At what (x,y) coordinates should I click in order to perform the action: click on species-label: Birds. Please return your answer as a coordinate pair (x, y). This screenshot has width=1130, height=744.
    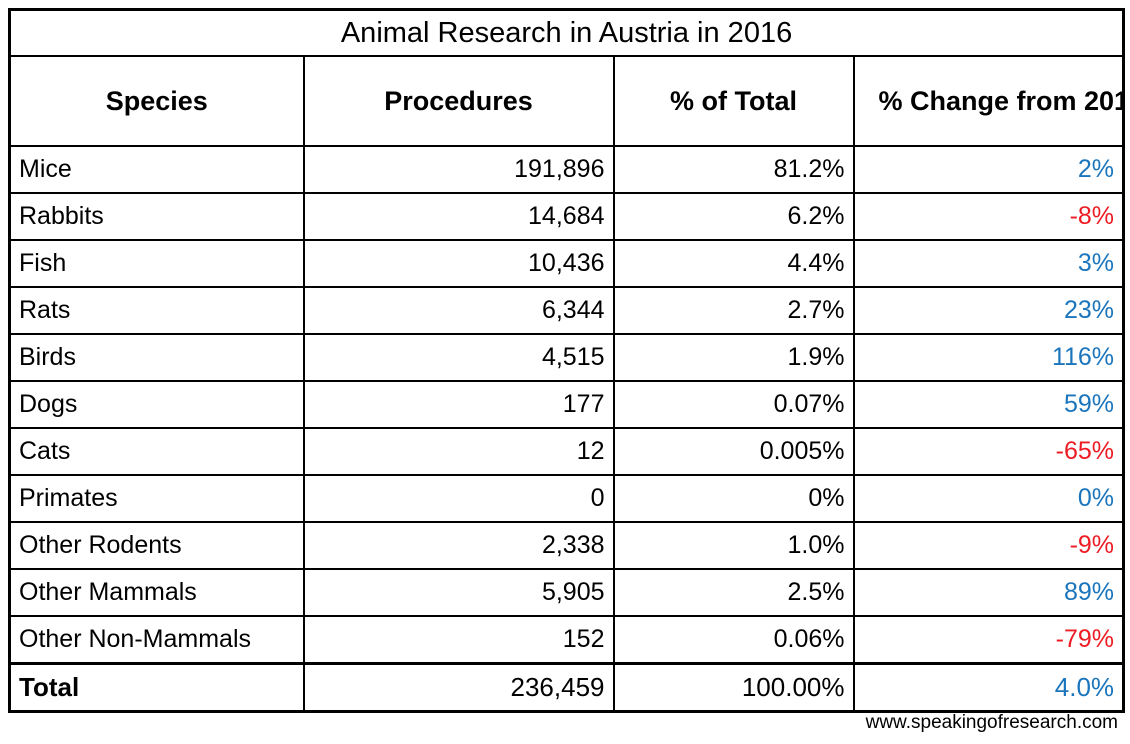
    Looking at the image, I should click on (156, 357).